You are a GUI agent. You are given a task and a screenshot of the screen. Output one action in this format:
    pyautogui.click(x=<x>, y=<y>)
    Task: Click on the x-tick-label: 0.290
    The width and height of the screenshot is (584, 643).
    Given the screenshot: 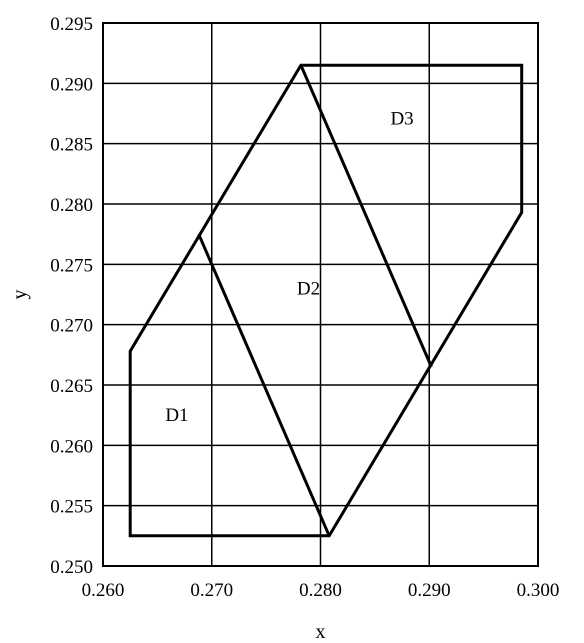 What is the action you would take?
    pyautogui.click(x=429, y=590)
    